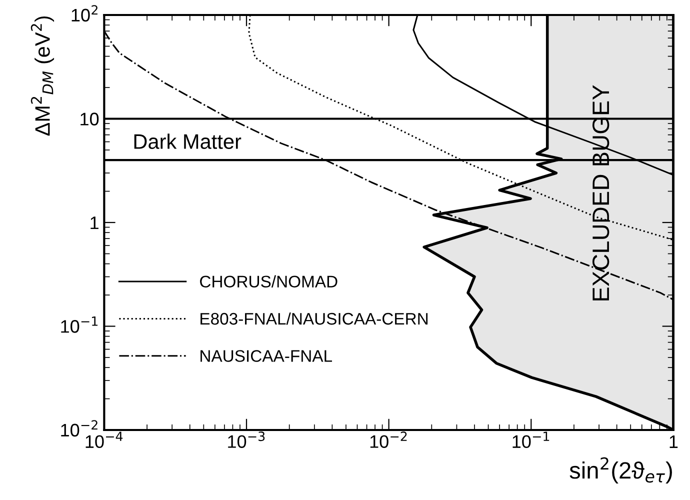  I want to click on legend-label: NAUSICAA-FNAL, so click(266, 356).